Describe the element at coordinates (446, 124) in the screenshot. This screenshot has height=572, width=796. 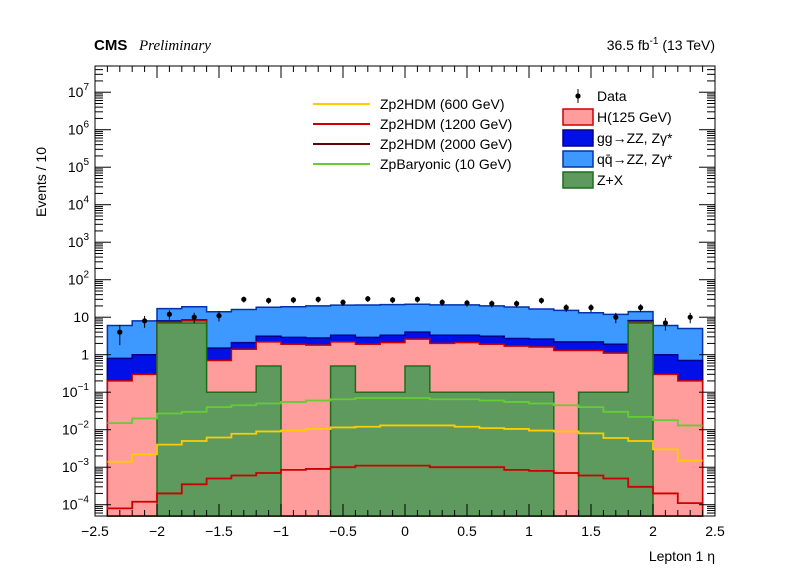
I see `legend-label: Zp2HDM (1200 GeV)` at that location.